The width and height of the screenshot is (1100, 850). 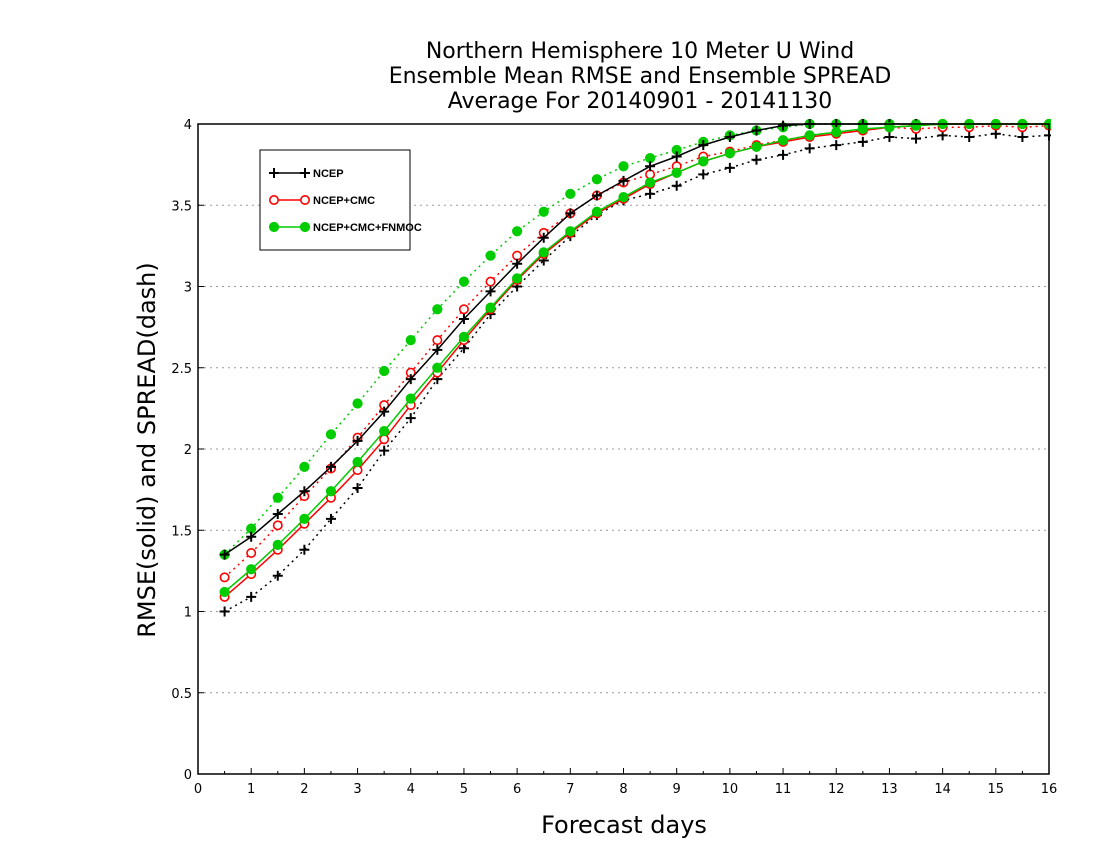 What do you see at coordinates (188, 613) in the screenshot?
I see `y-tick-label: 1` at bounding box center [188, 613].